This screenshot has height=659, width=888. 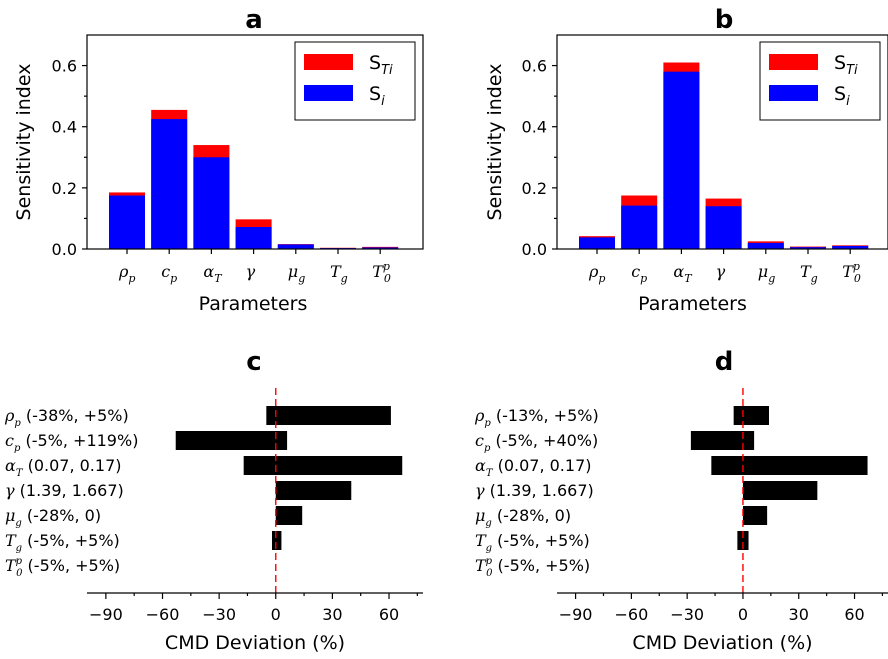 I want to click on label-base: α, so click(x=208, y=271).